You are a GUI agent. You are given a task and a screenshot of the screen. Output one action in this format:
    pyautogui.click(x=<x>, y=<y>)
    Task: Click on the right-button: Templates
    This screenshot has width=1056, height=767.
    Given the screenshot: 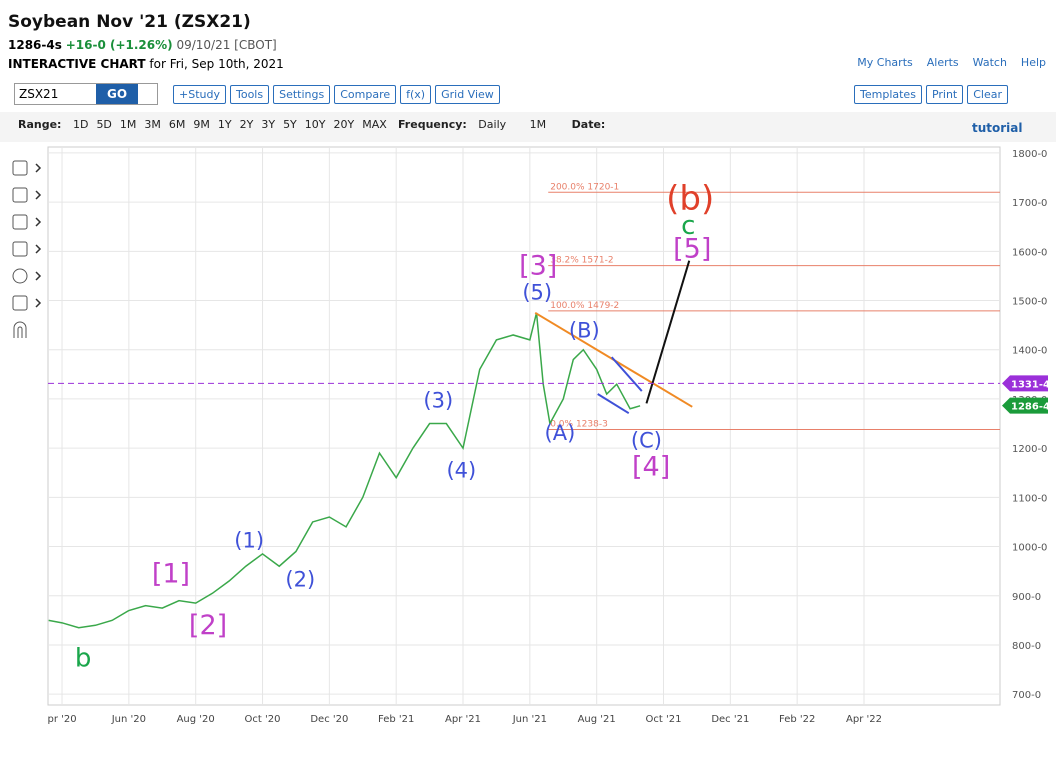 What is the action you would take?
    pyautogui.click(x=888, y=94)
    